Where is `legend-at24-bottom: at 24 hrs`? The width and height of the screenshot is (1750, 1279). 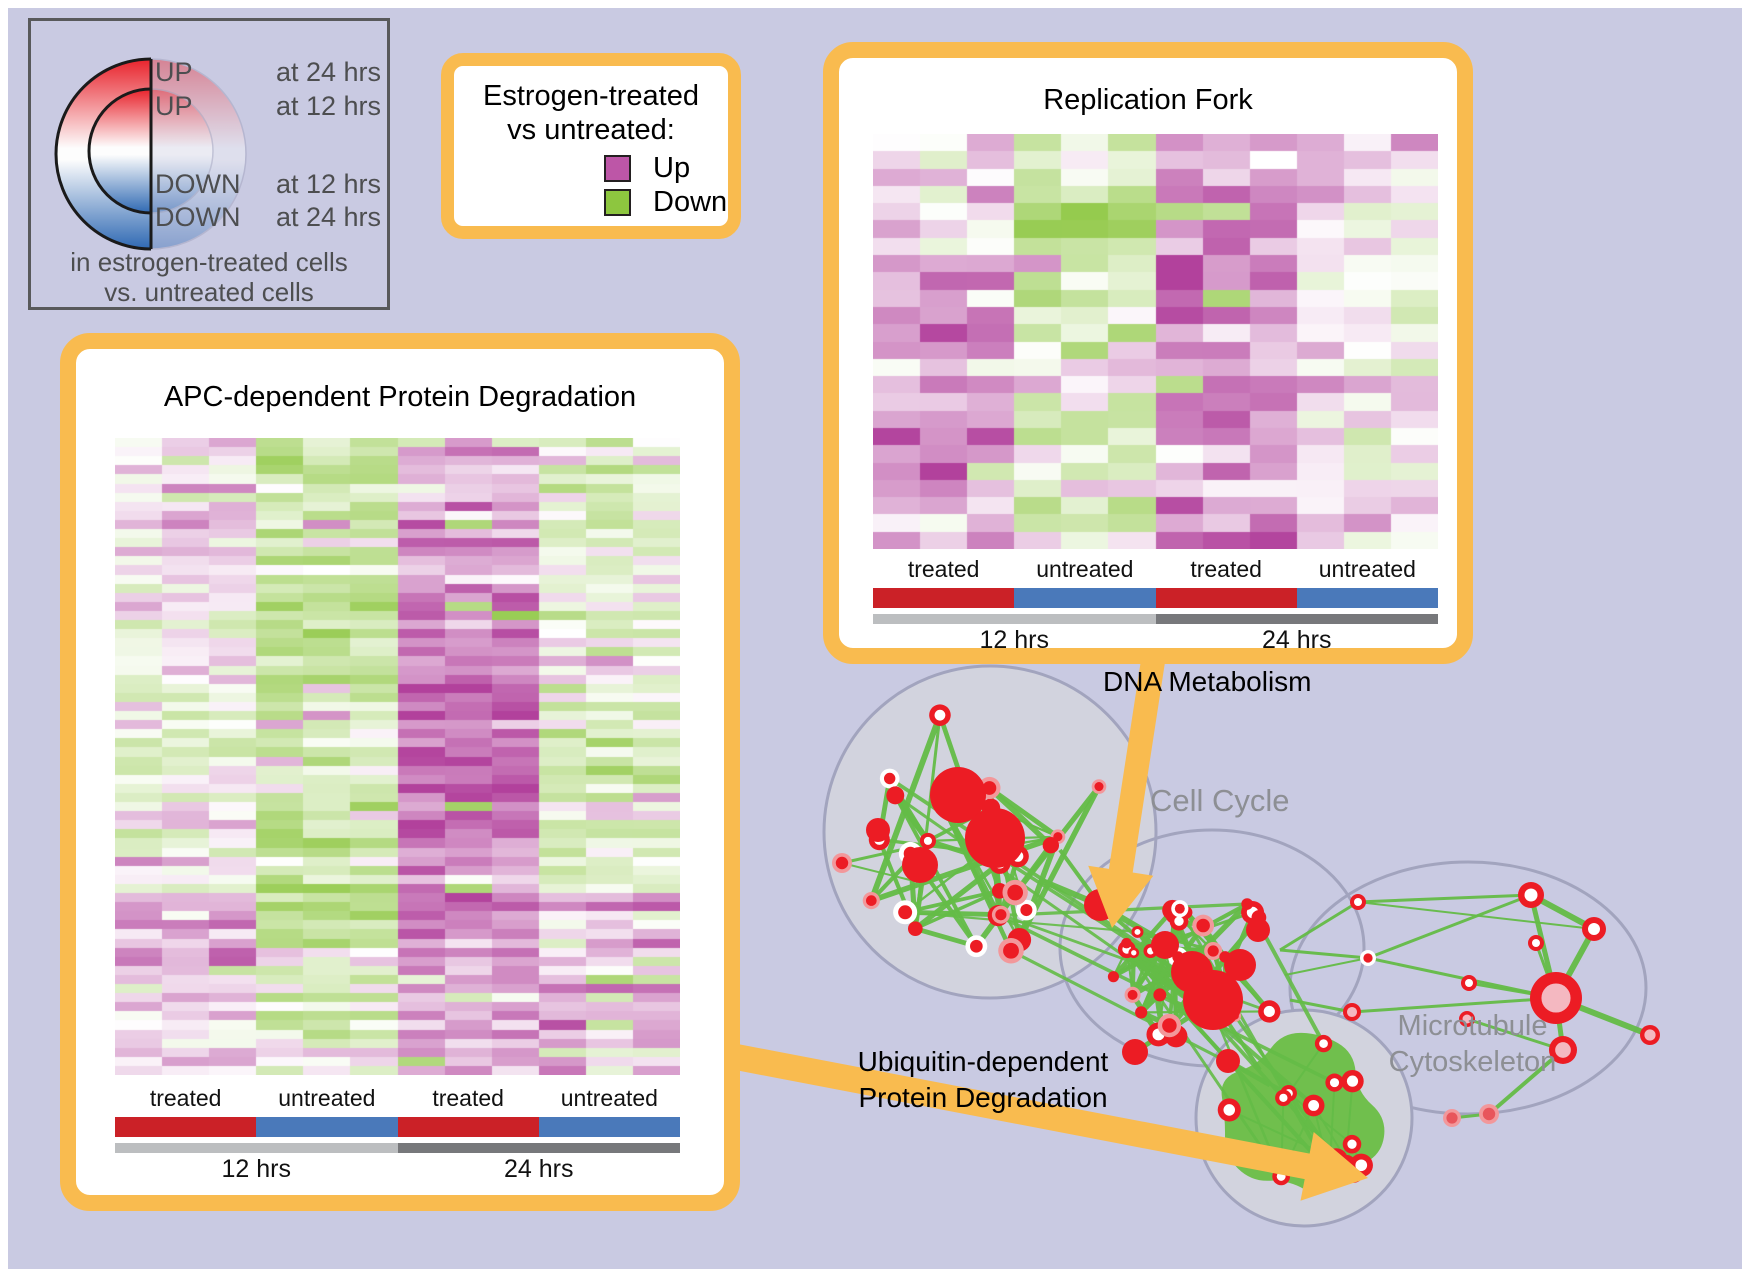
legend-at24-bottom: at 24 hrs is located at coordinates (328, 217).